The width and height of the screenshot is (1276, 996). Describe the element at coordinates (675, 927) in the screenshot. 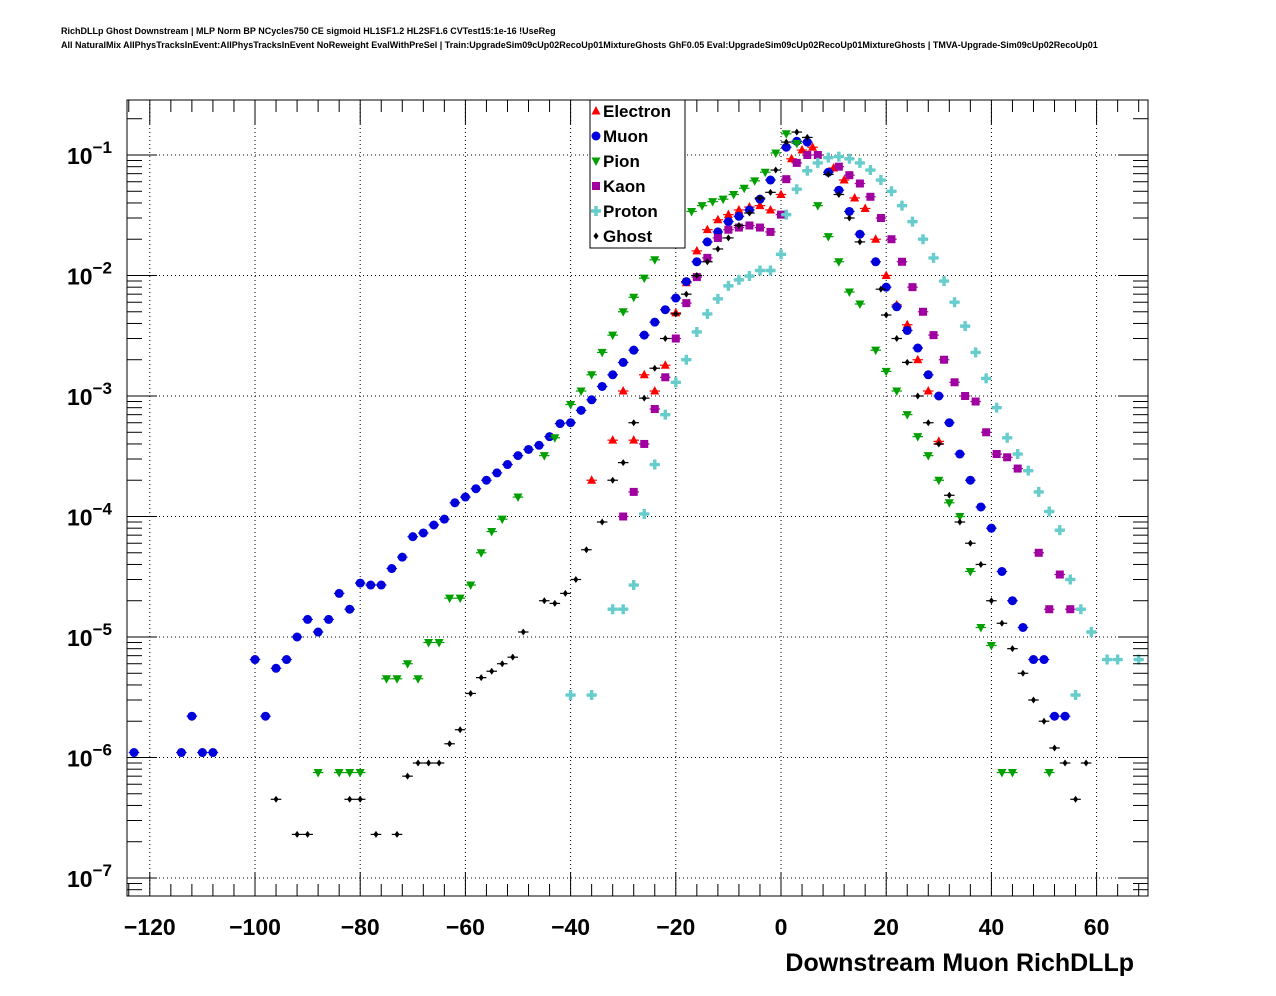

I see `x-tick-label: −20` at that location.